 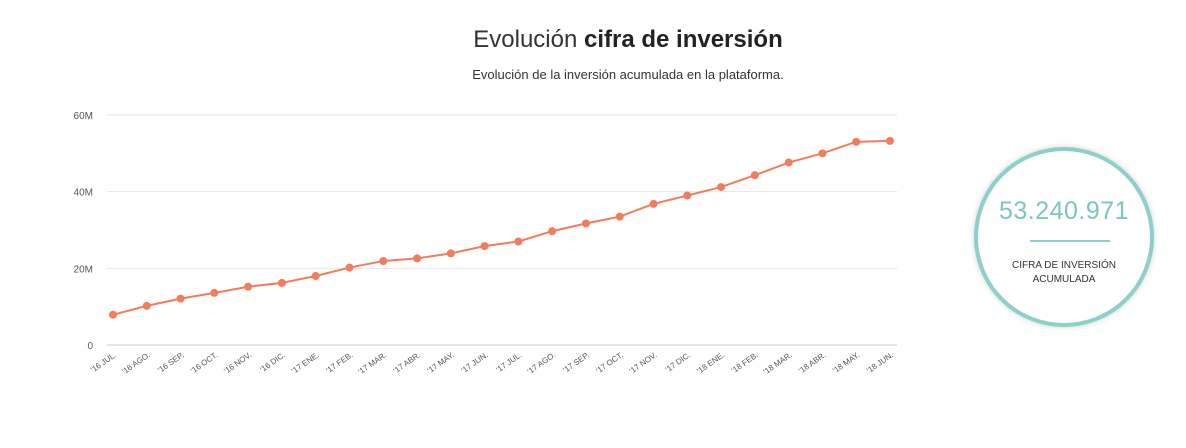 I want to click on chart-title-regular: Evolución, so click(x=528, y=39).